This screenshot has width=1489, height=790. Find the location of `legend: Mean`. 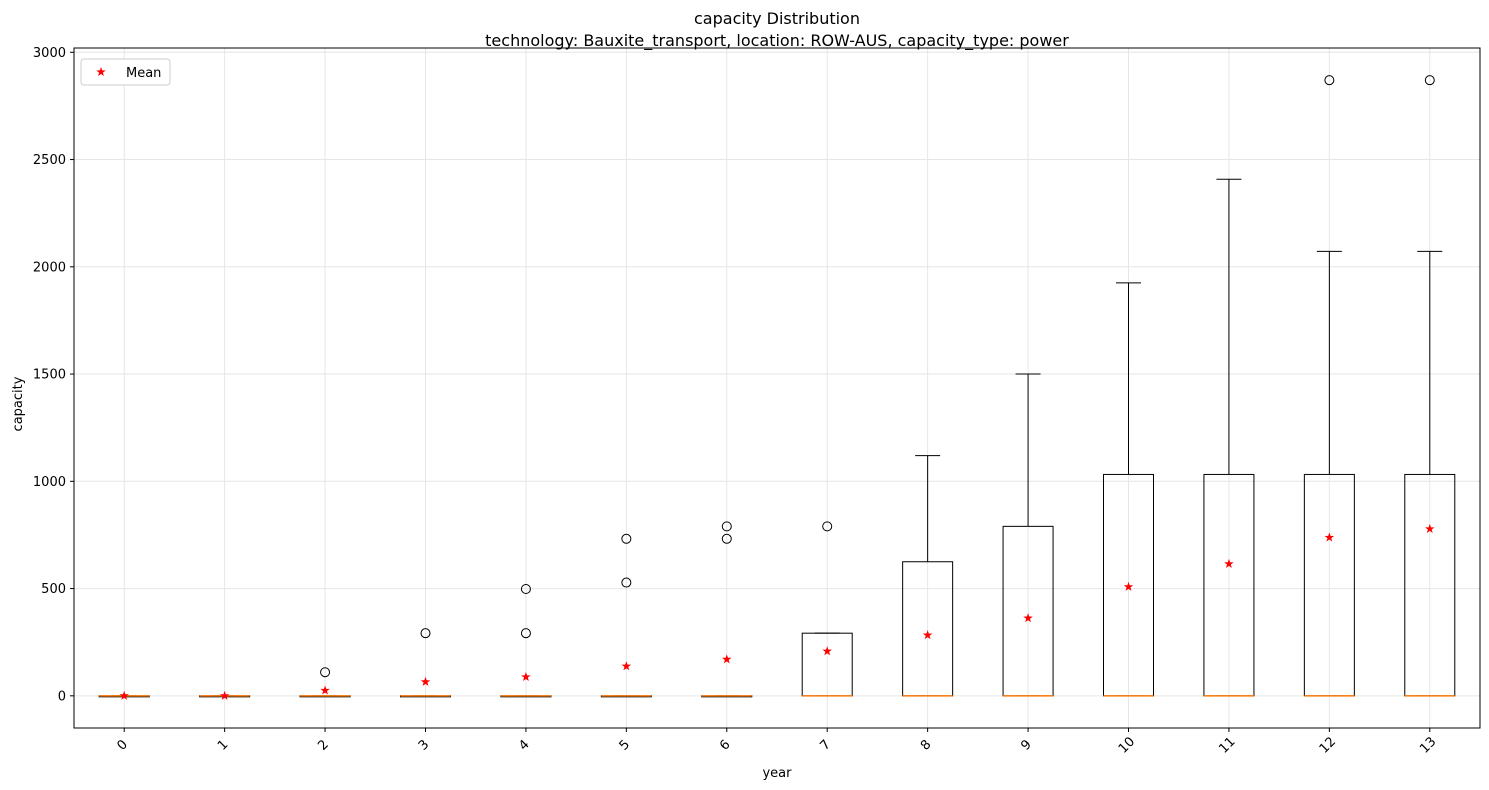

legend: Mean is located at coordinates (125, 72).